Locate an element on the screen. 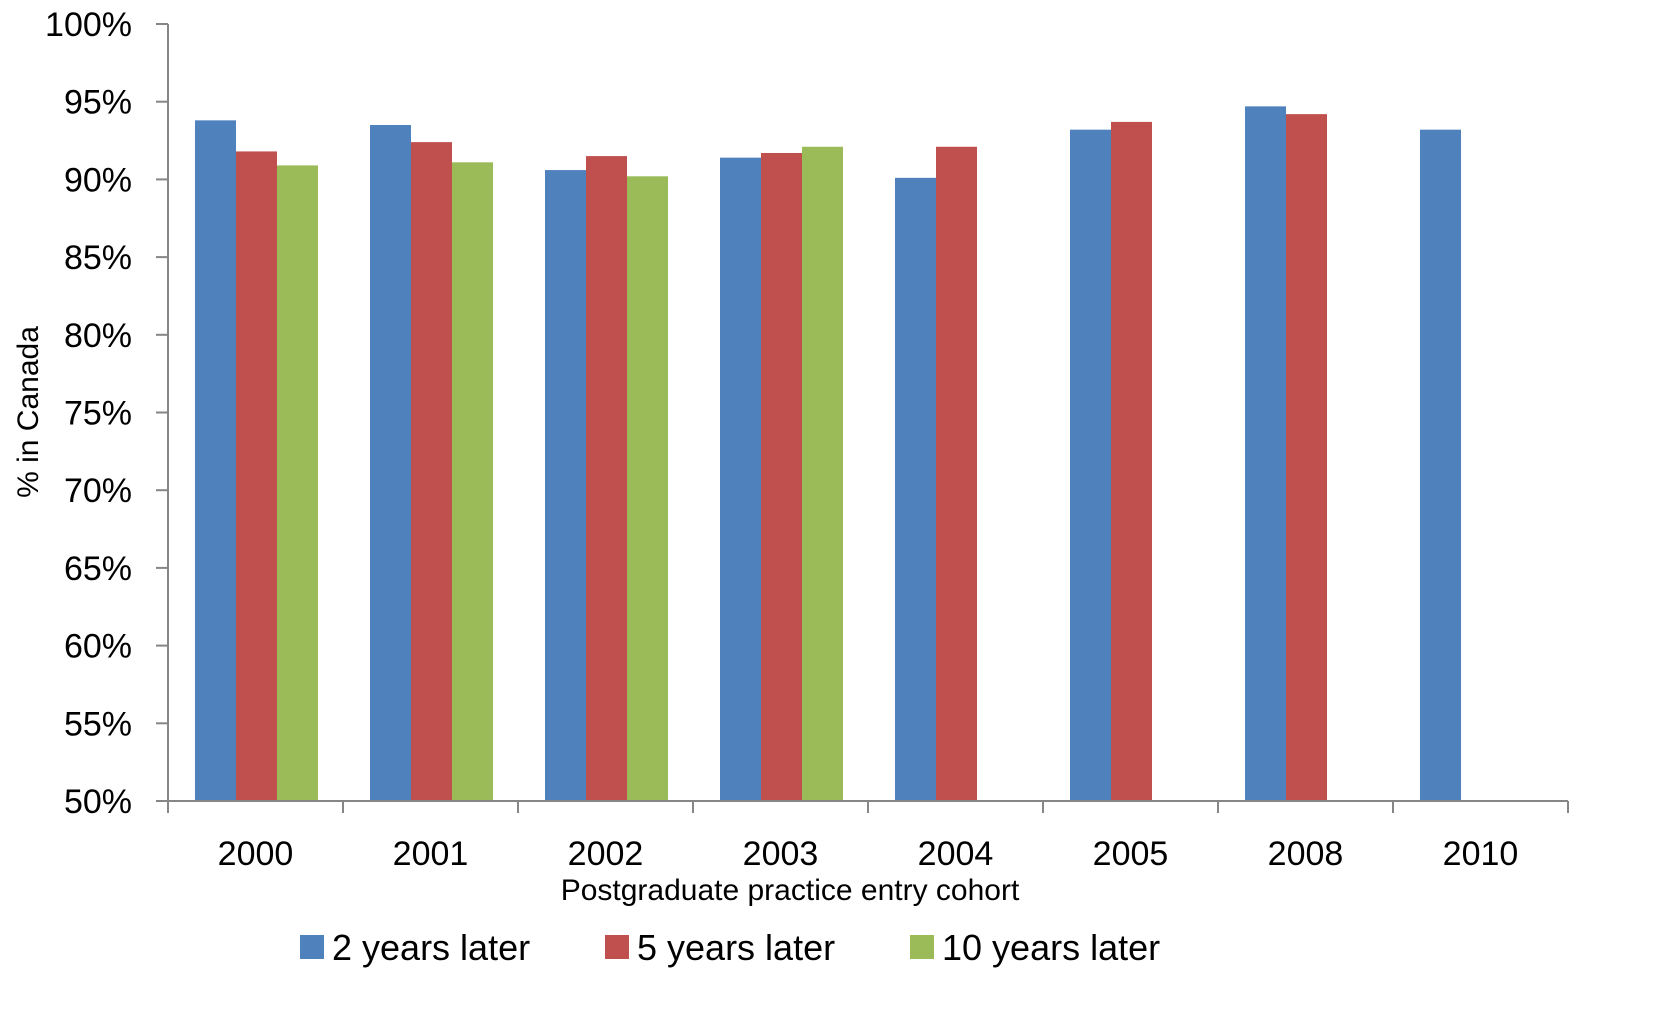 The image size is (1665, 1031). y-tick-label: 65% is located at coordinates (98, 569).